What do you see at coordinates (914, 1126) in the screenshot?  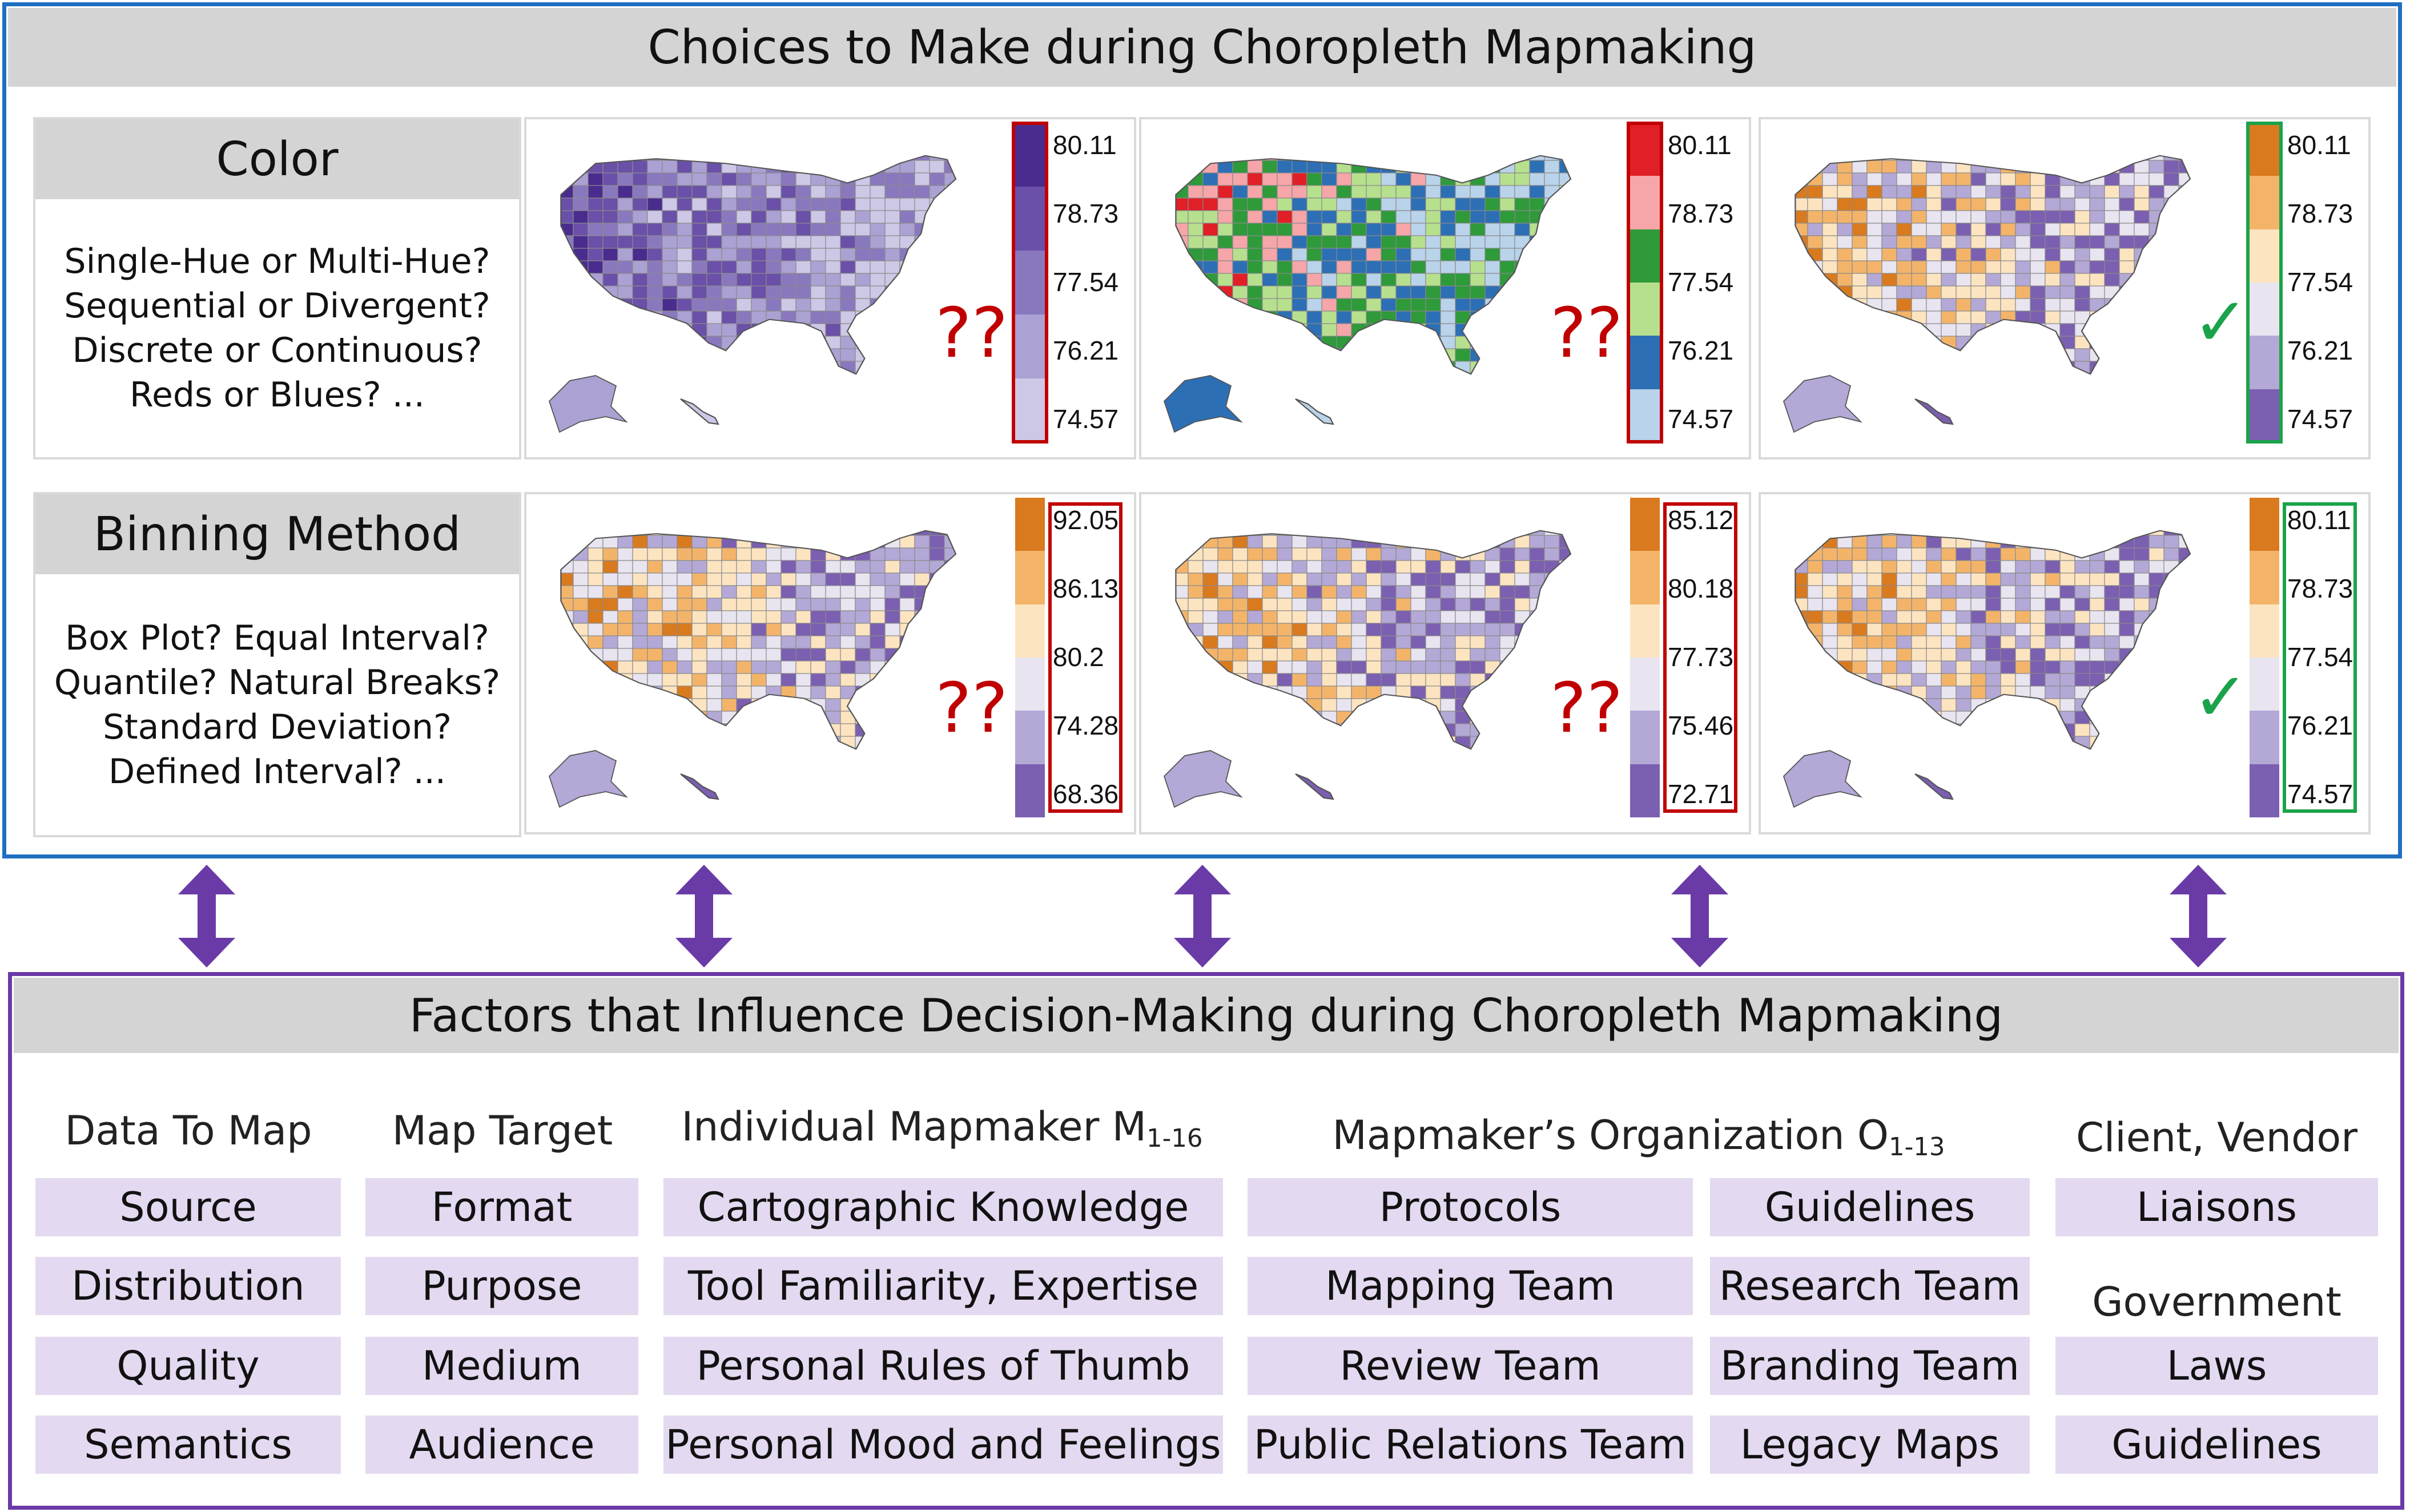 I see `individual-heading-text: Individual Mapmaker M` at bounding box center [914, 1126].